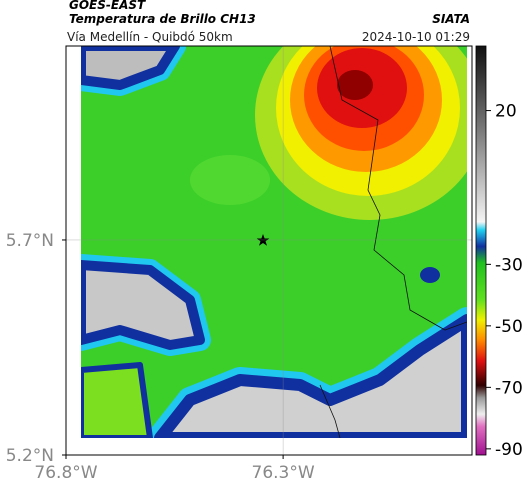 The height and width of the screenshot is (491, 526). What do you see at coordinates (509, 327) in the screenshot?
I see `colorbar-tick-label: -50` at bounding box center [509, 327].